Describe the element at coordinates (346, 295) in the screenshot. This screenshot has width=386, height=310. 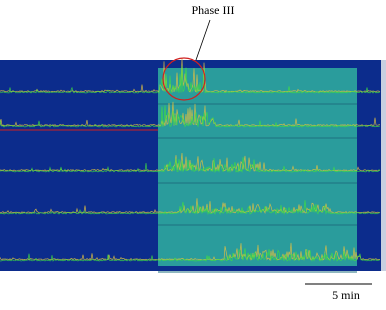
I see `scale-label: 5 min` at that location.